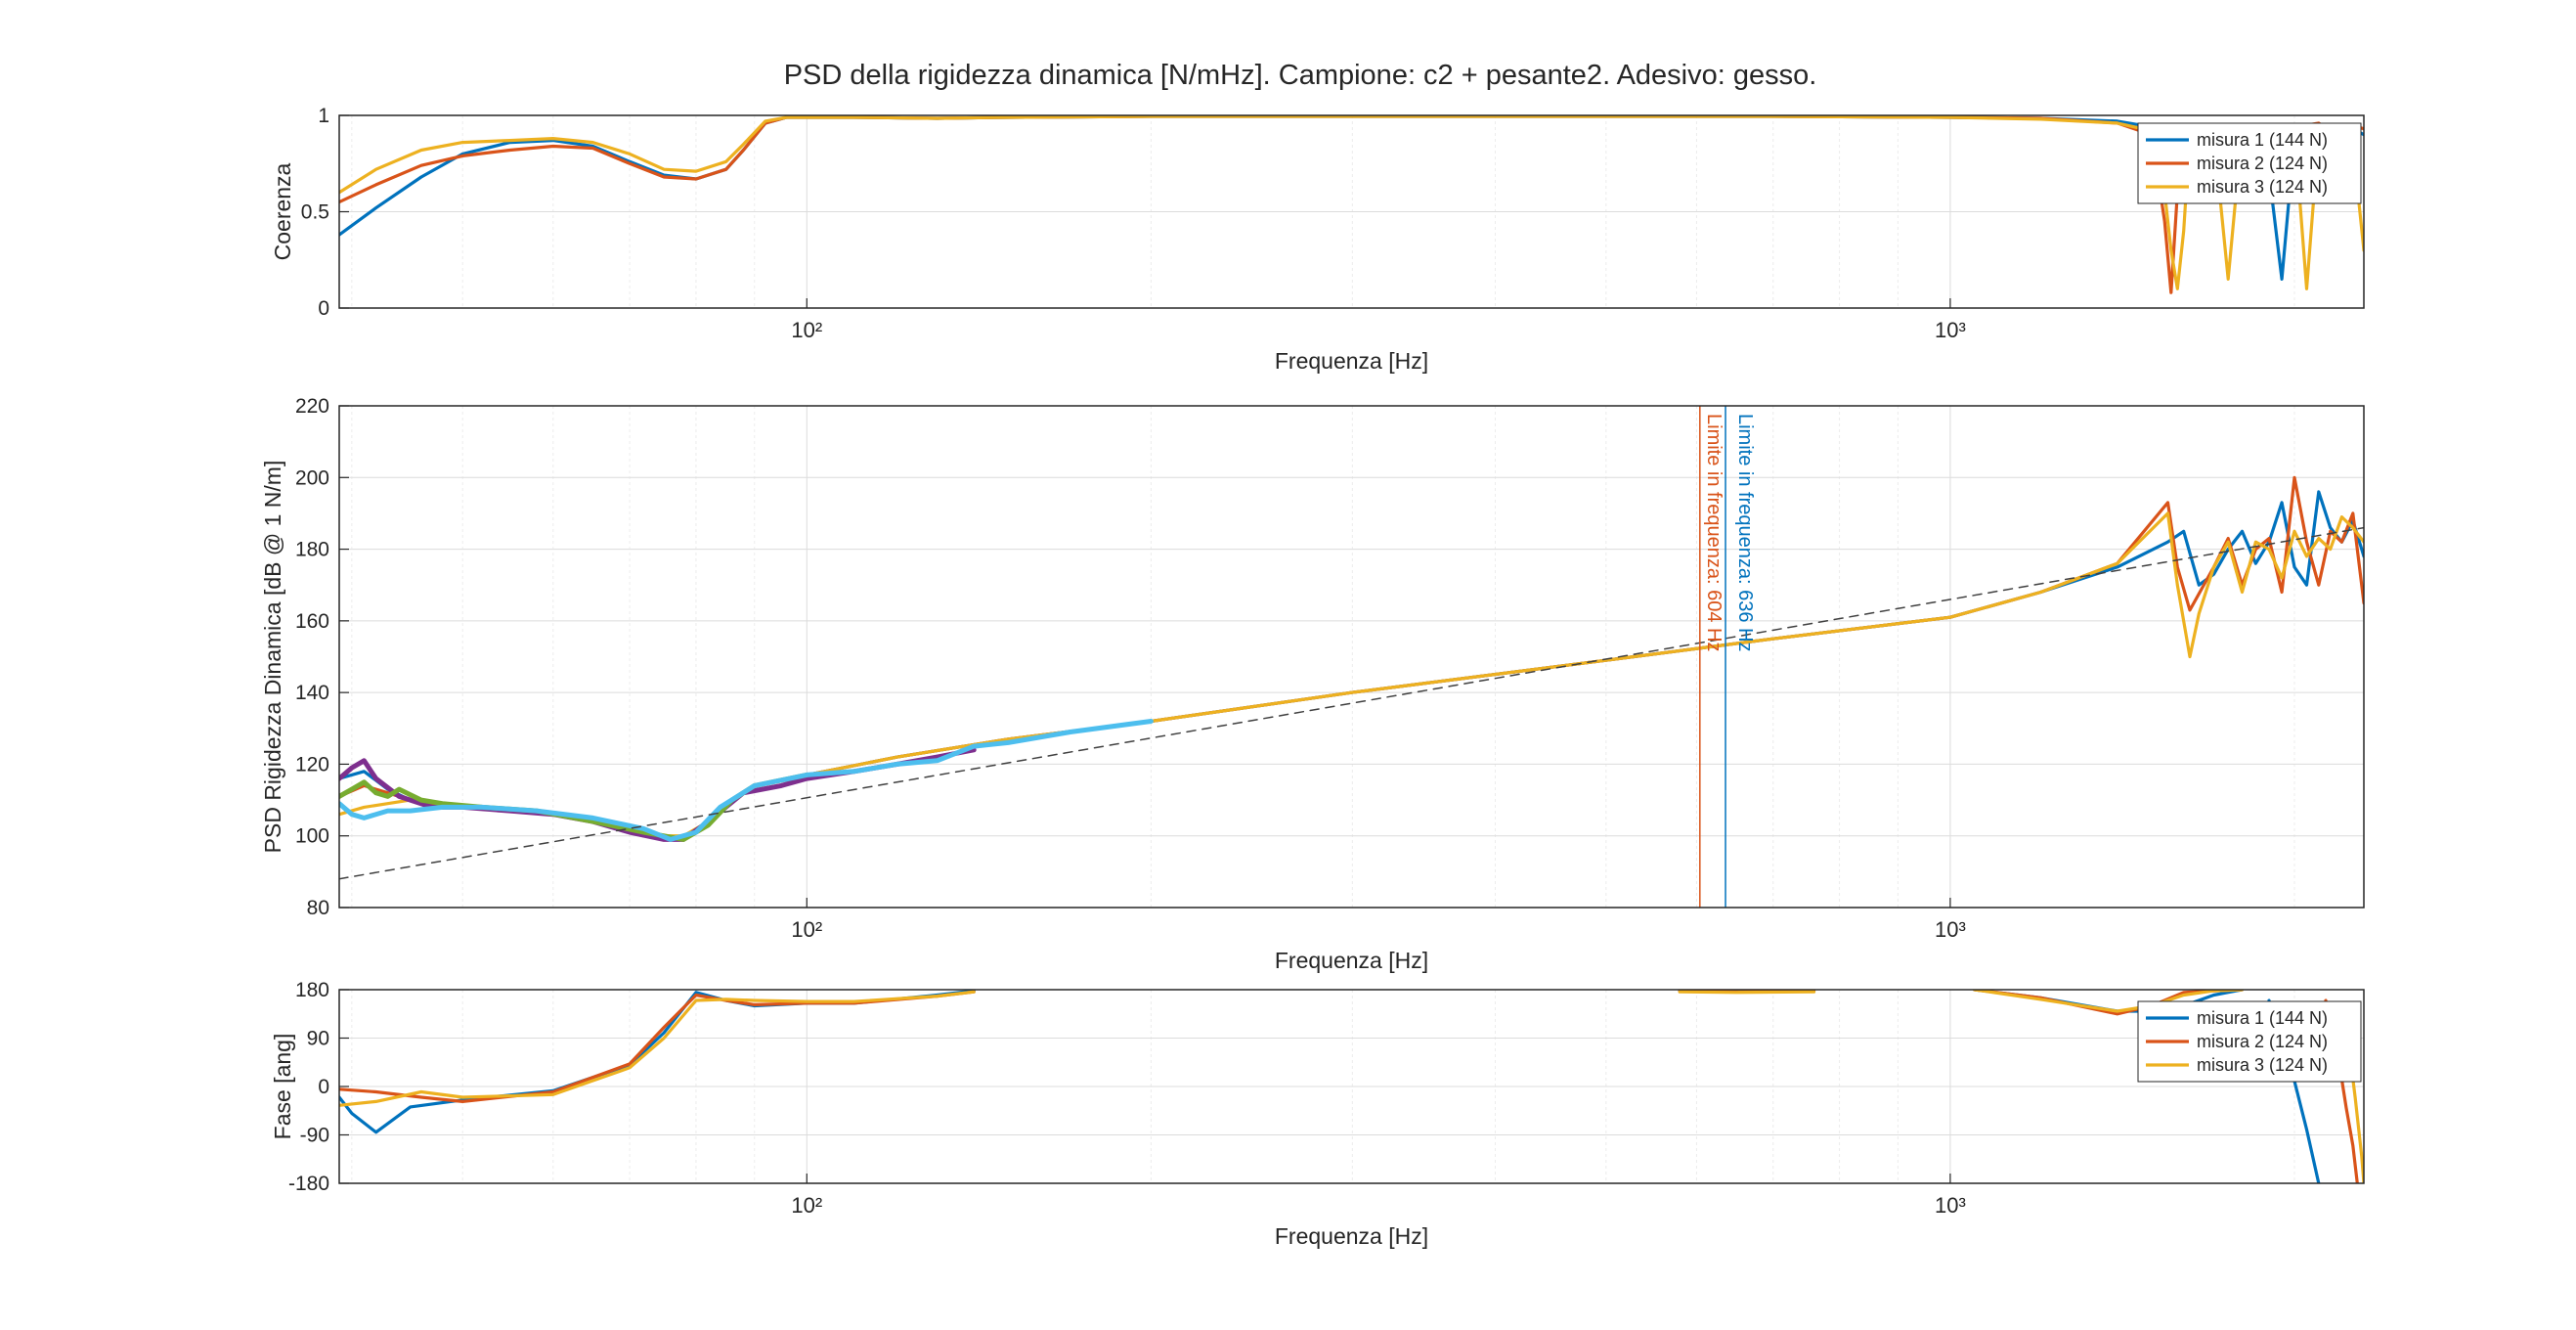 This screenshot has width=2576, height=1330. What do you see at coordinates (312, 764) in the screenshot?
I see `y-tick-label: 120` at bounding box center [312, 764].